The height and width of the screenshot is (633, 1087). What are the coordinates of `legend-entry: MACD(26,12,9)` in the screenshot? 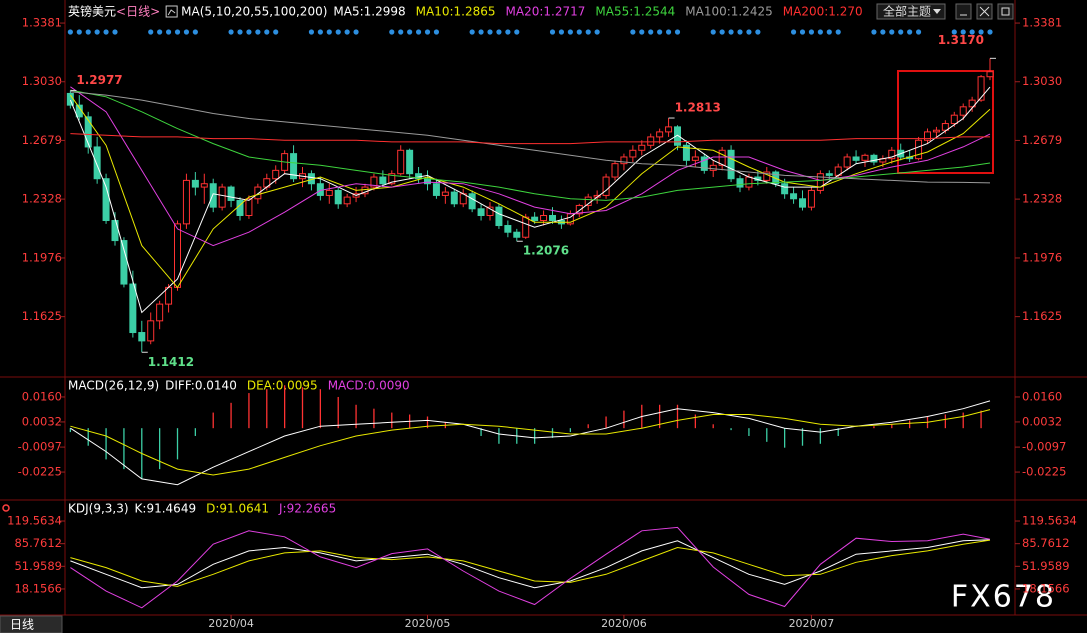 It's located at (113, 386).